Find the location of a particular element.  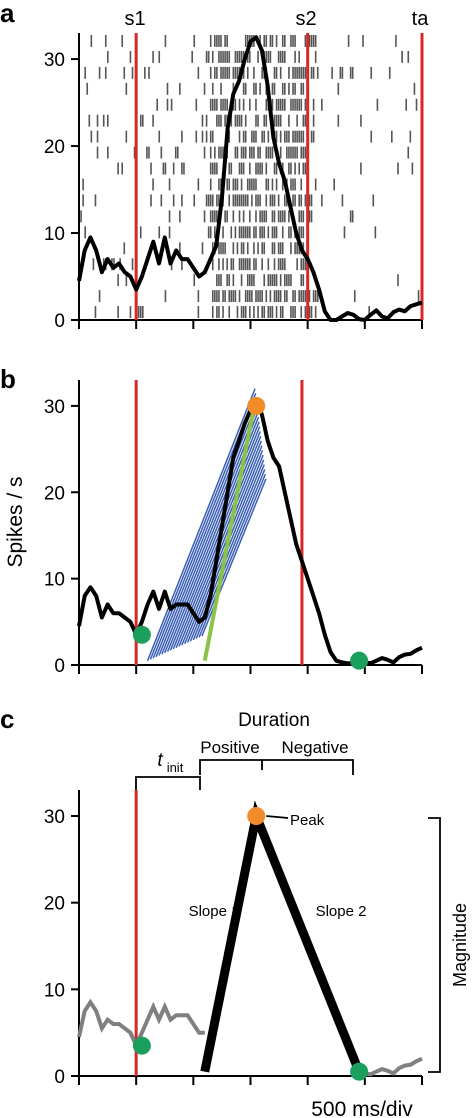

onset-marker-c is located at coordinates (141, 1045).